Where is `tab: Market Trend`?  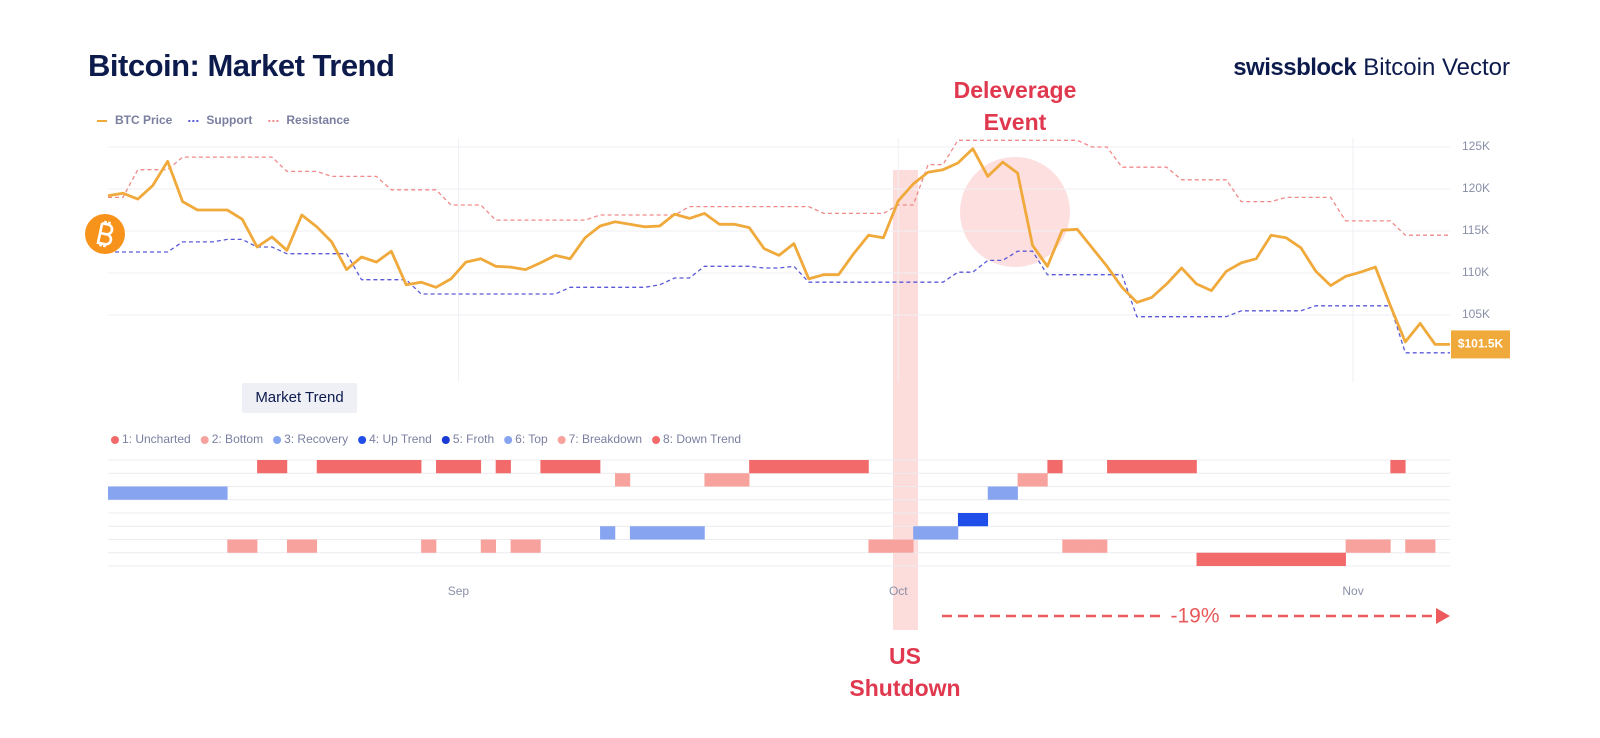
tab: Market Trend is located at coordinates (299, 398).